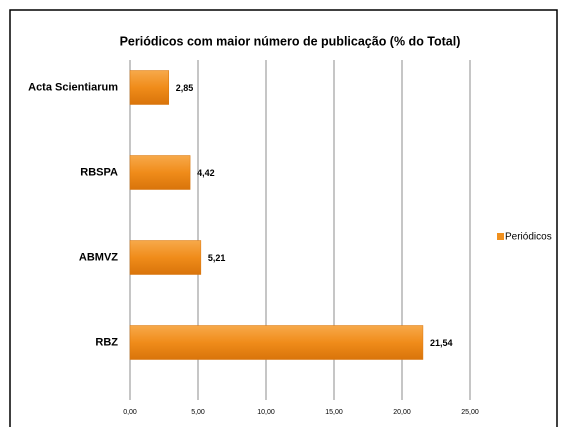 The width and height of the screenshot is (563, 427). What do you see at coordinates (206, 173) in the screenshot?
I see `value-label: 4,42` at bounding box center [206, 173].